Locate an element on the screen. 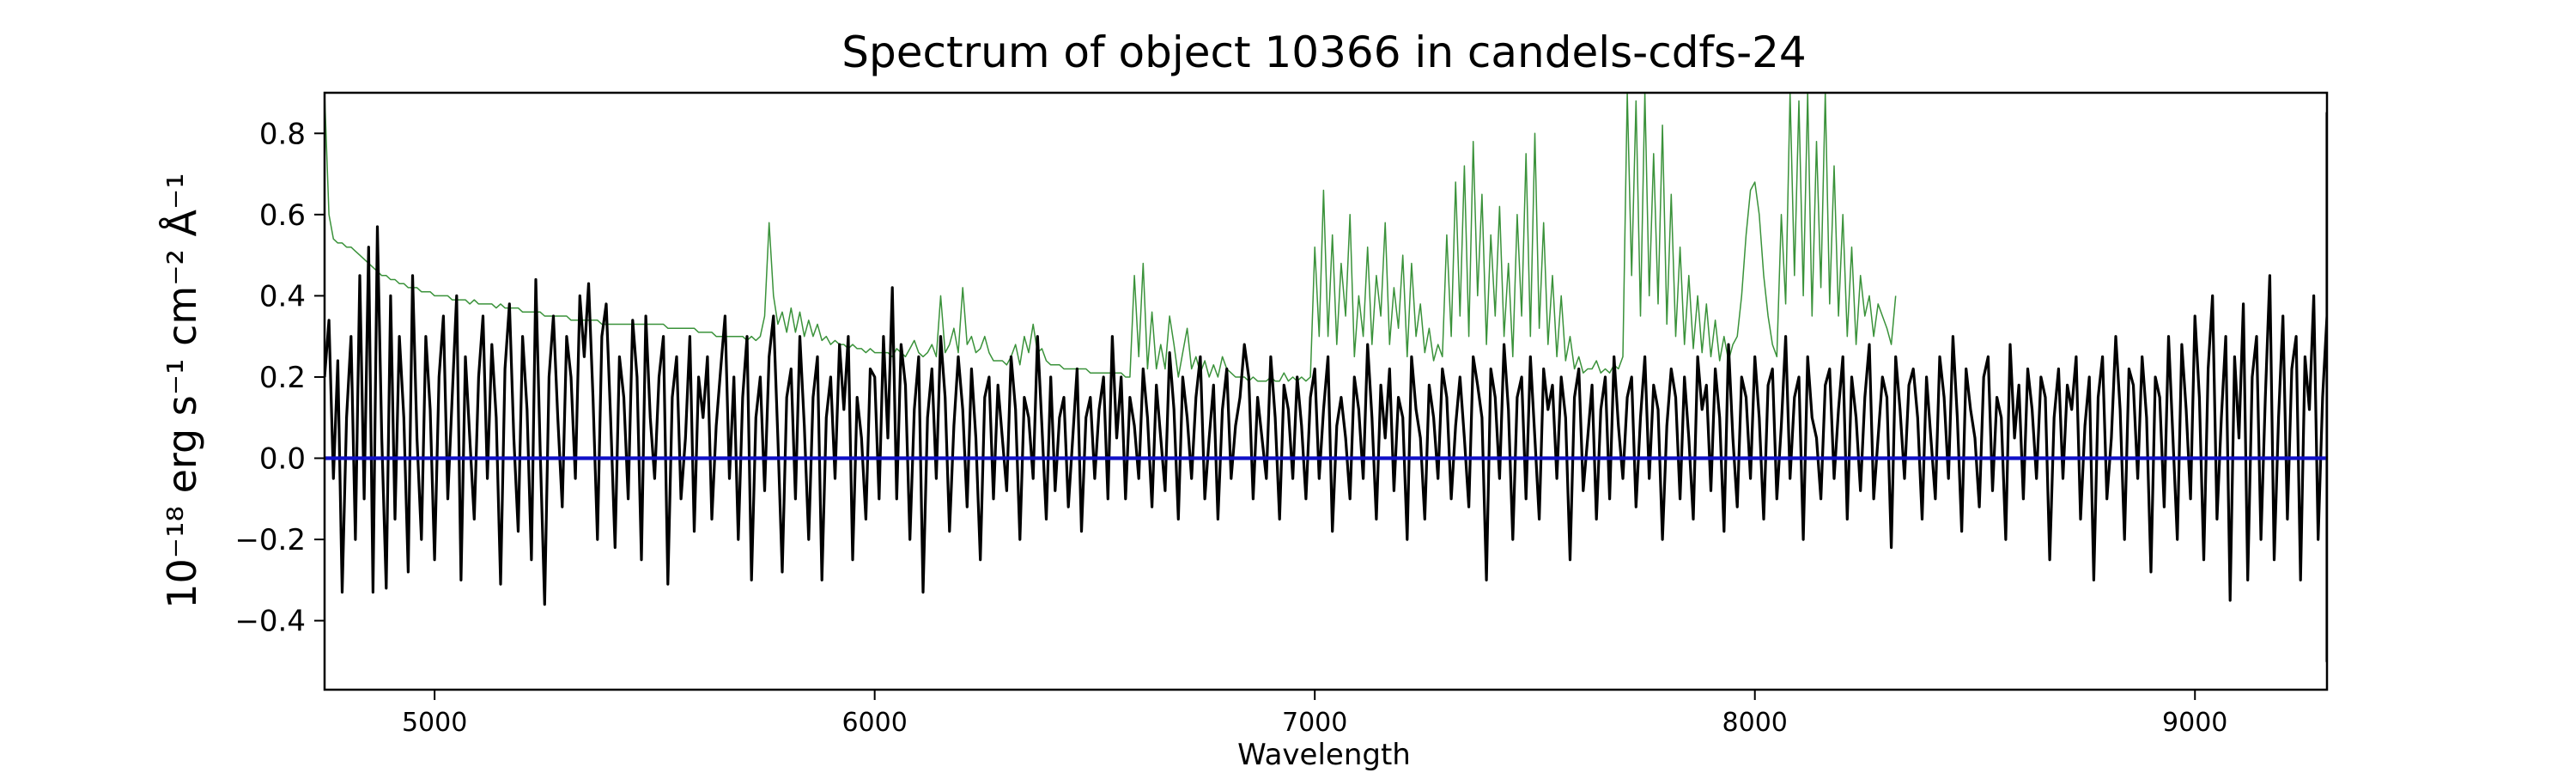  x-tick-label: 7000 is located at coordinates (1314, 723).